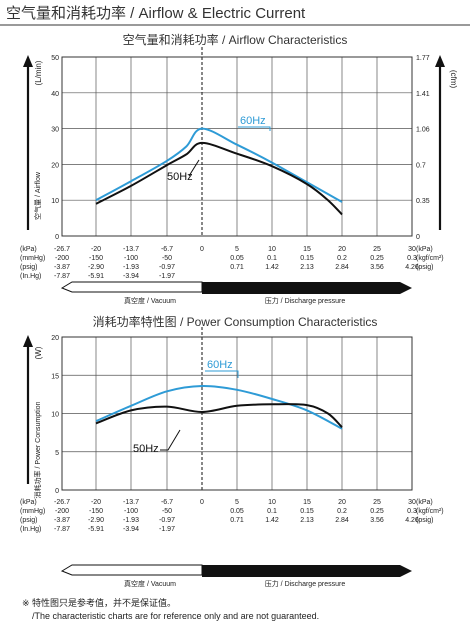 This screenshot has height=624, width=470. What do you see at coordinates (146, 449) in the screenshot?
I see `series-label-50hz: 50Hz` at bounding box center [146, 449].